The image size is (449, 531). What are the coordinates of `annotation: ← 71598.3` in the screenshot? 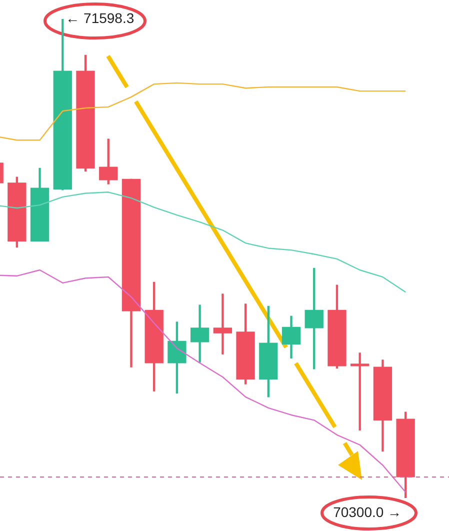 It's located at (100, 18).